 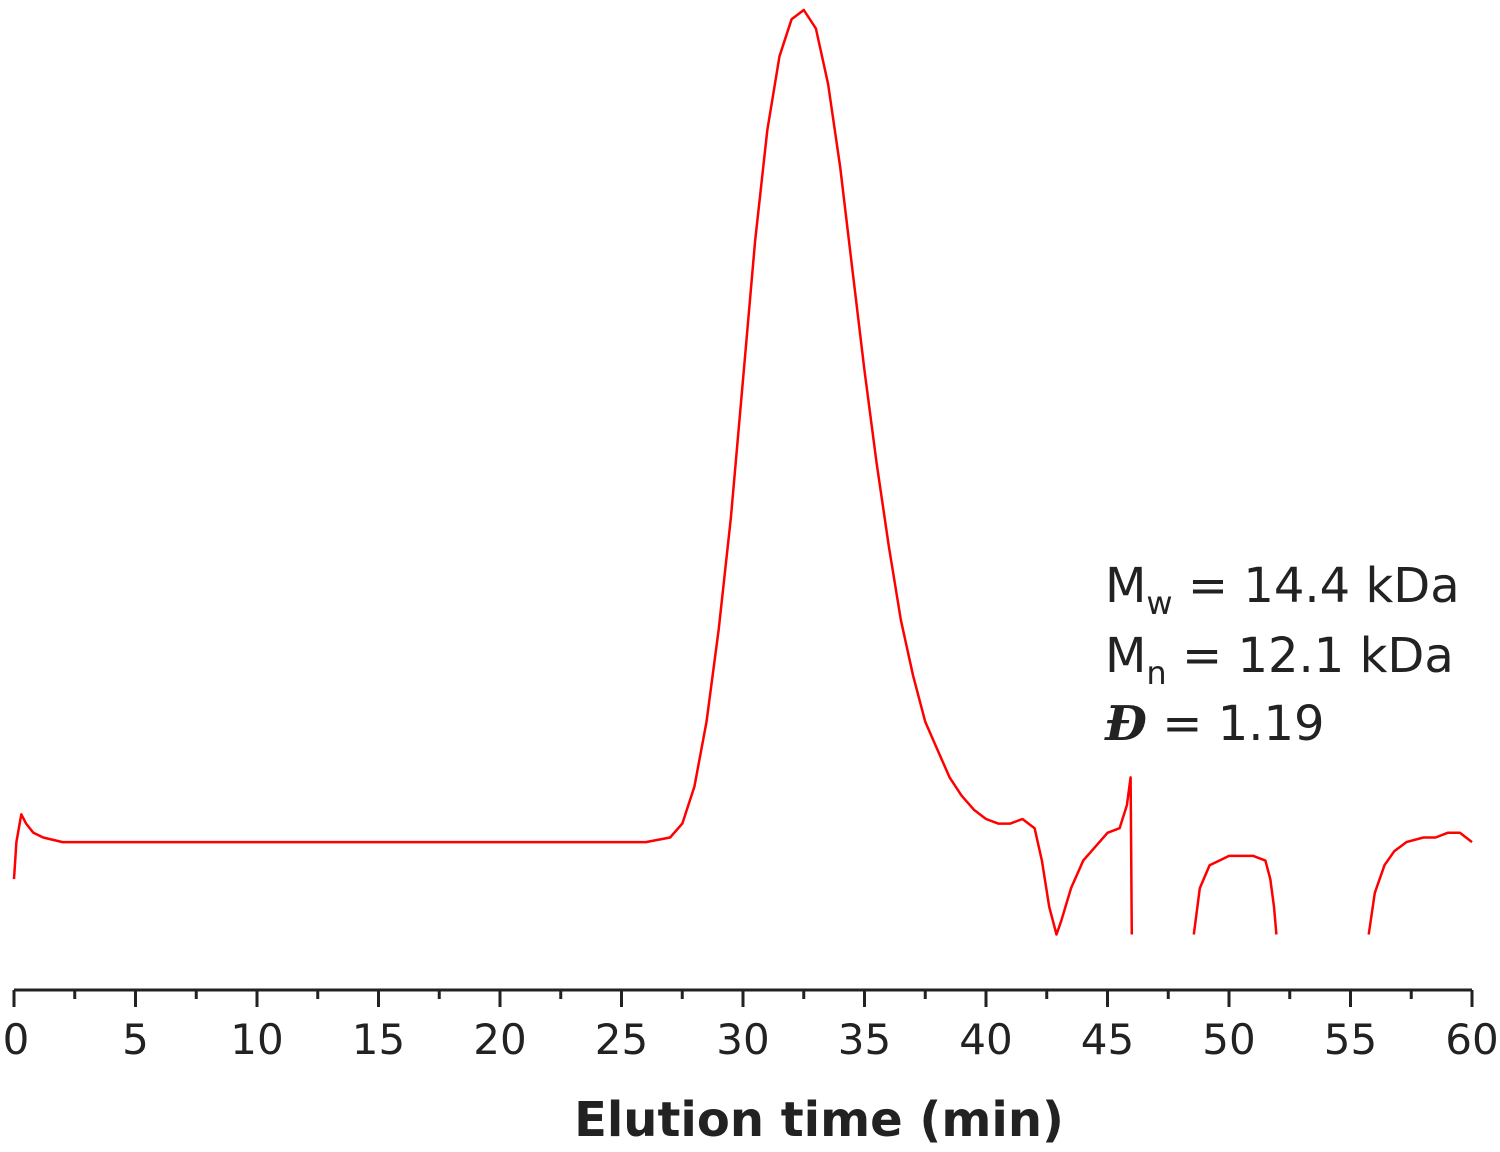 I want to click on x-tick-label: 35, so click(x=864, y=1039).